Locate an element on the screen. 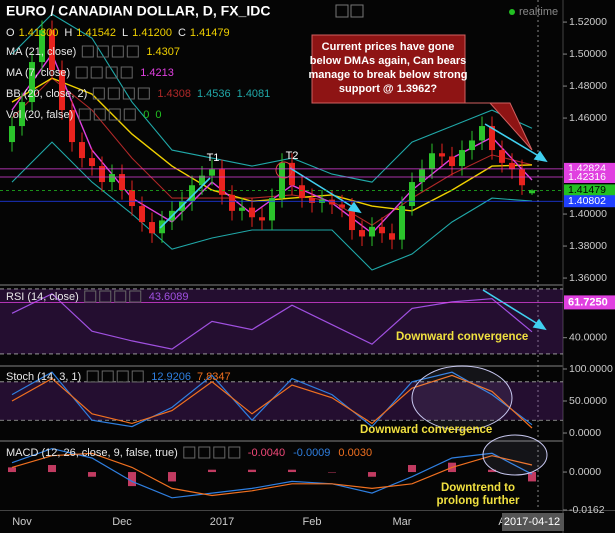 The width and height of the screenshot is (615, 533). callout-text: Current prices have gone is located at coordinates (388, 47).